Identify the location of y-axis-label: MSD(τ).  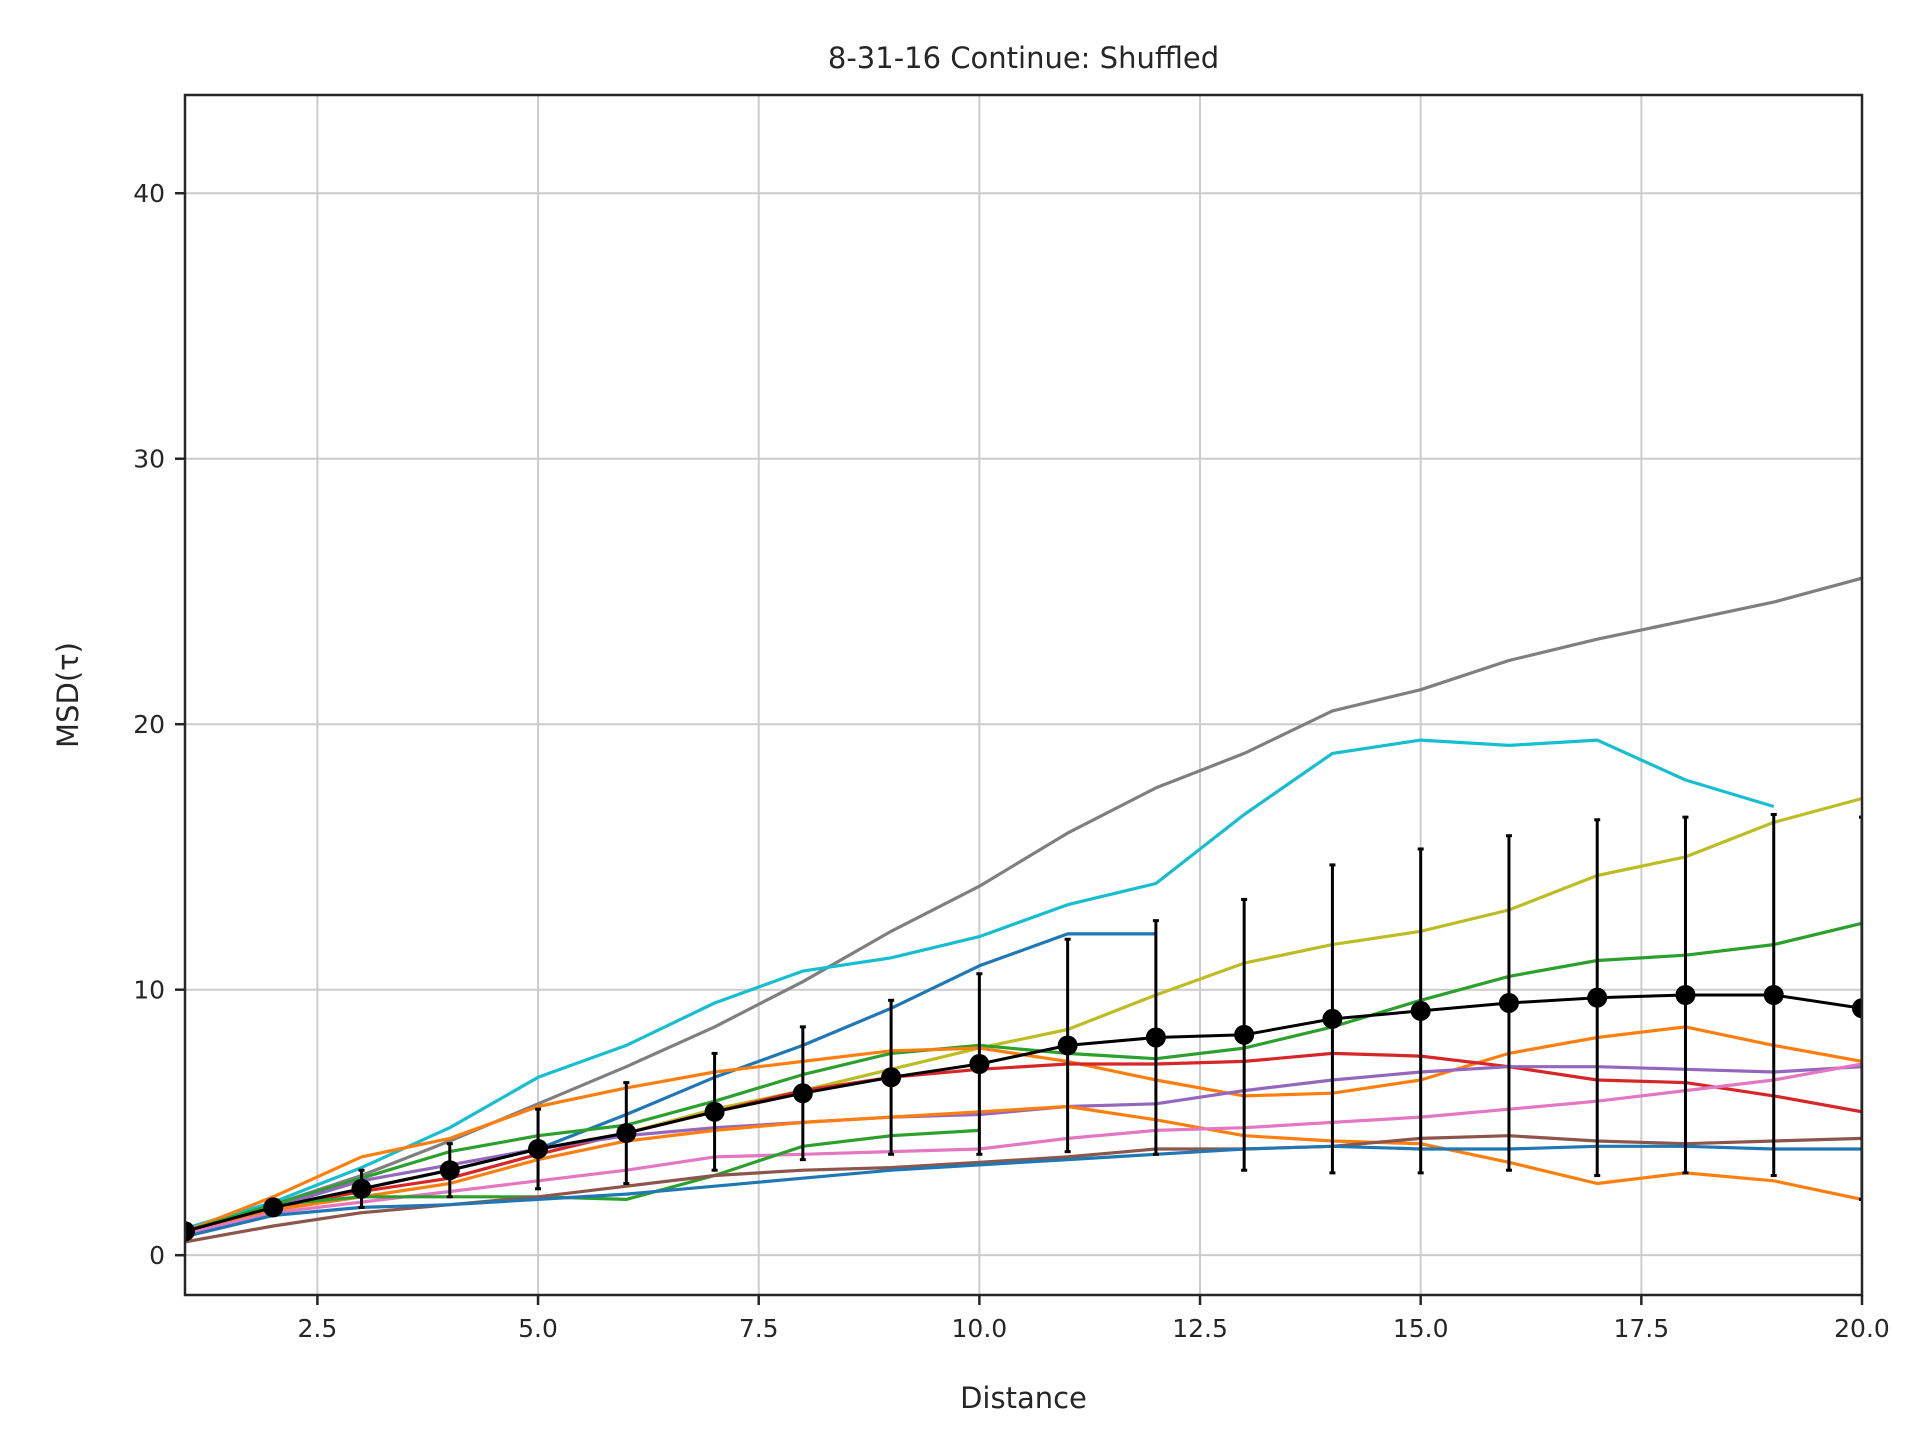
(68, 695).